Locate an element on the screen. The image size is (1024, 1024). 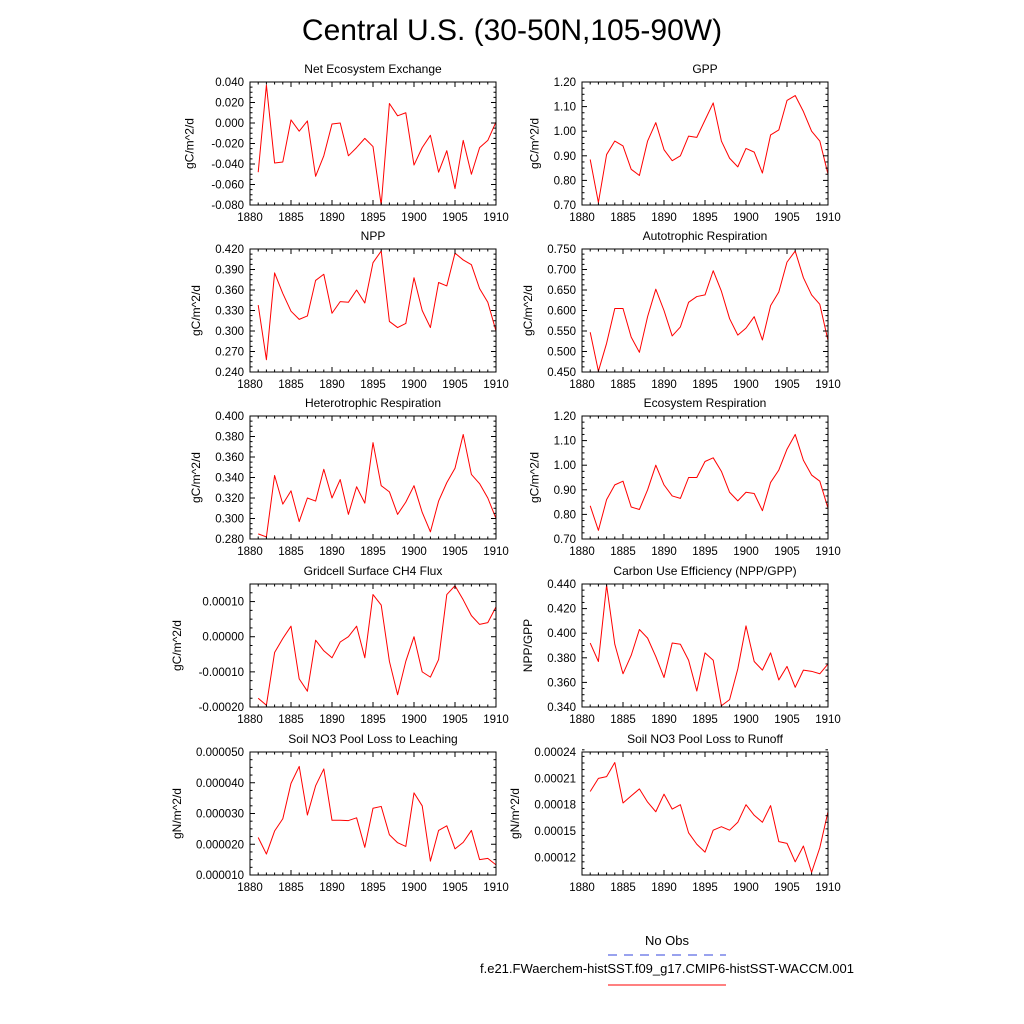
y-tick-label: 0.330 is located at coordinates (229, 312).